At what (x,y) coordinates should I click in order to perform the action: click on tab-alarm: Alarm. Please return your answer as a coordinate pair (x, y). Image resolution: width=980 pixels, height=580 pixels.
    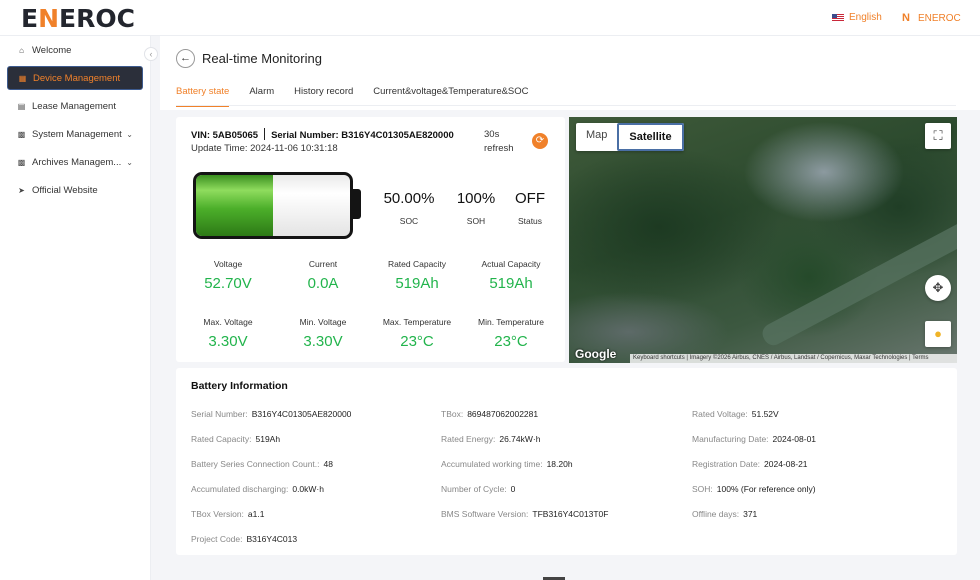
    Looking at the image, I should click on (262, 91).